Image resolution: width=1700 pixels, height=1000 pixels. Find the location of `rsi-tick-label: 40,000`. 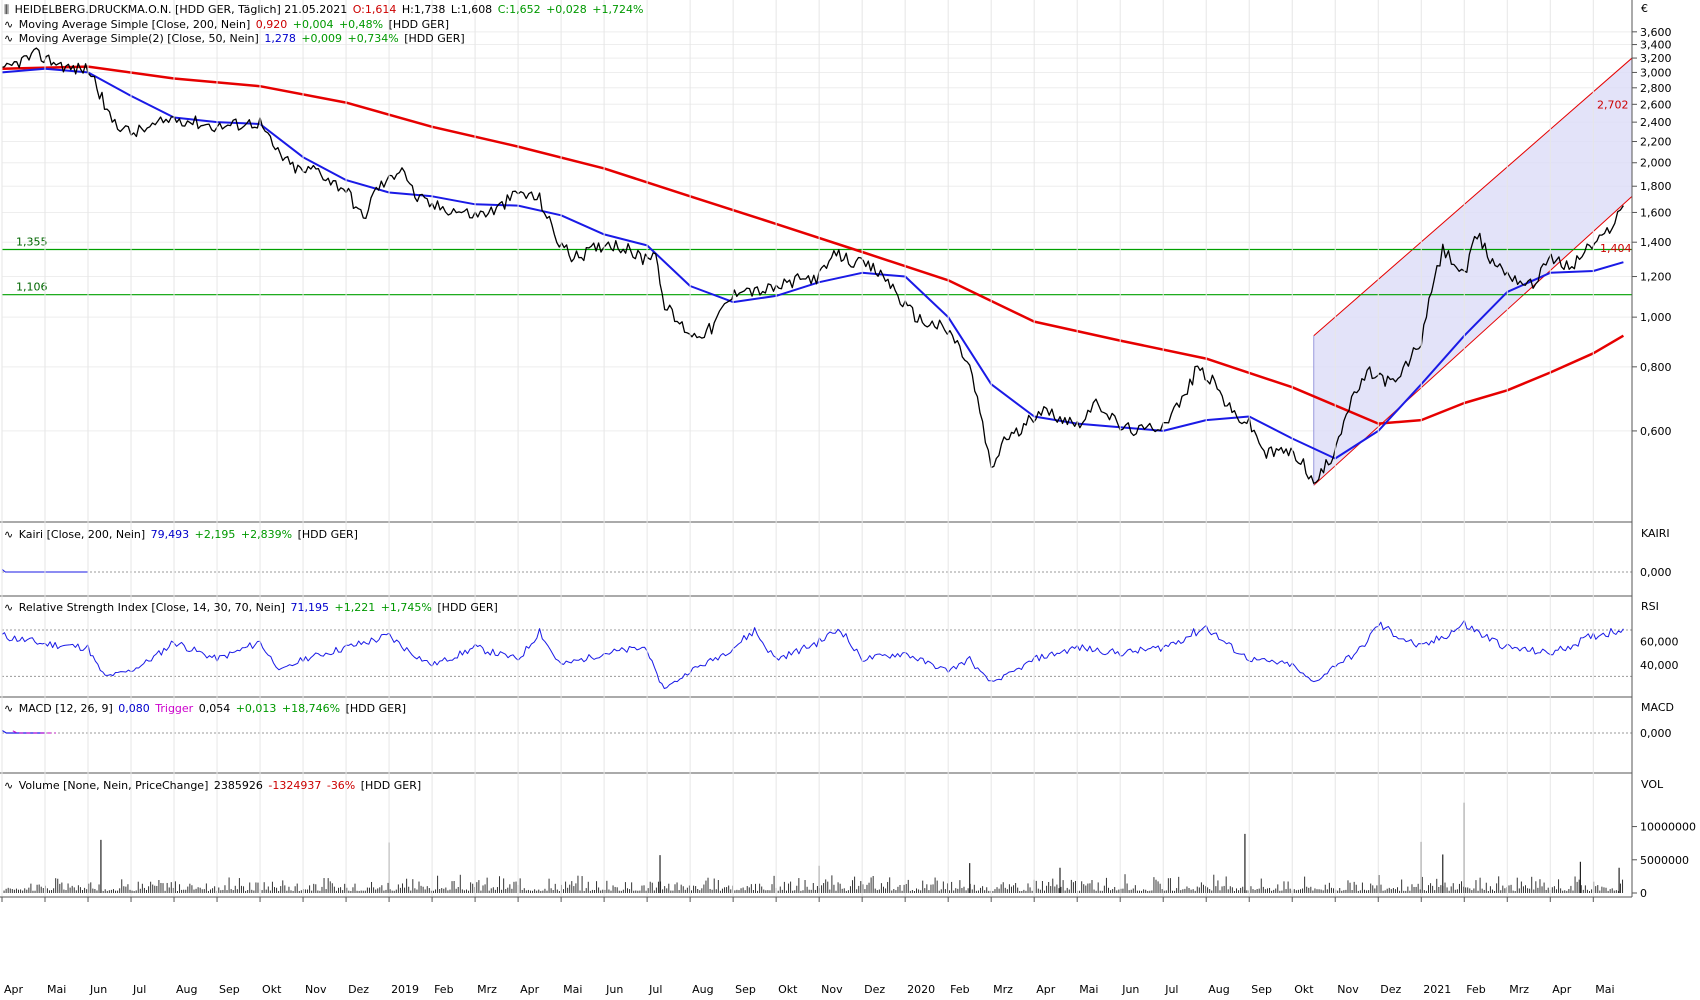

rsi-tick-label: 40,000 is located at coordinates (1659, 665).